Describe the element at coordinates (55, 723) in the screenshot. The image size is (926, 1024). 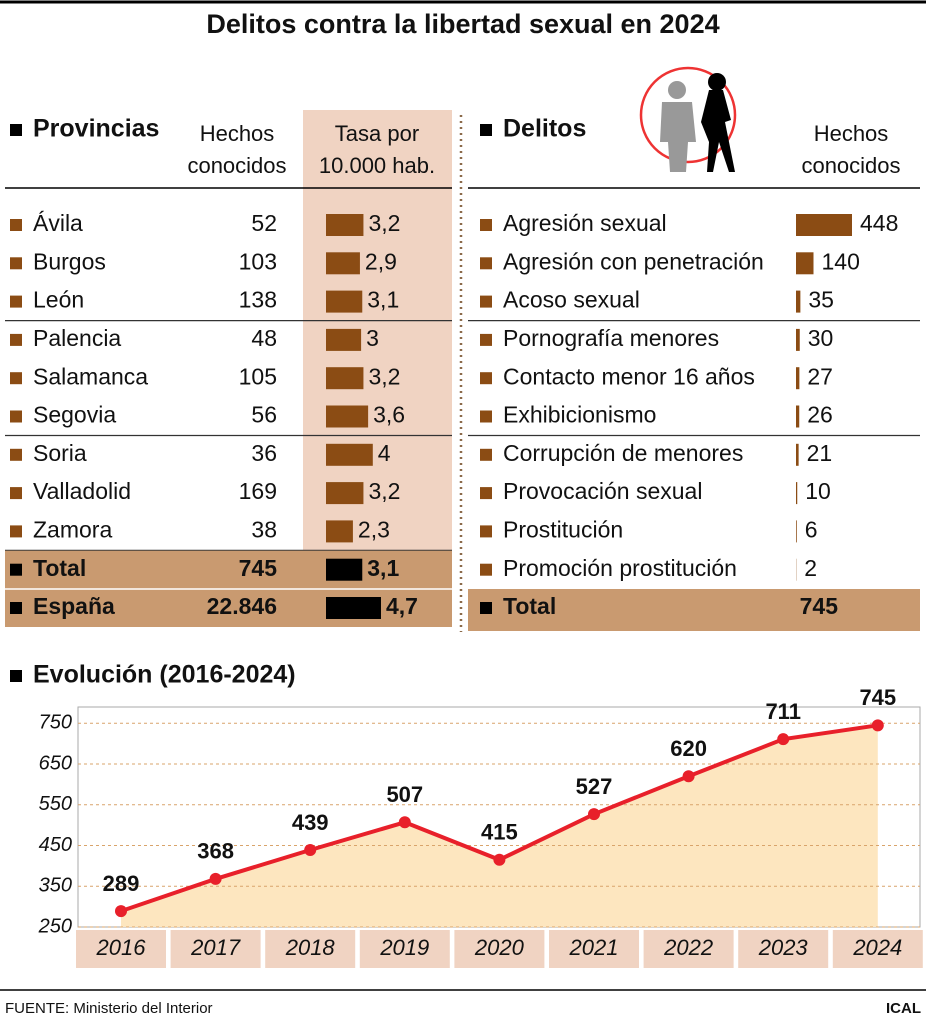
I see `y-tick-label: 750` at that location.